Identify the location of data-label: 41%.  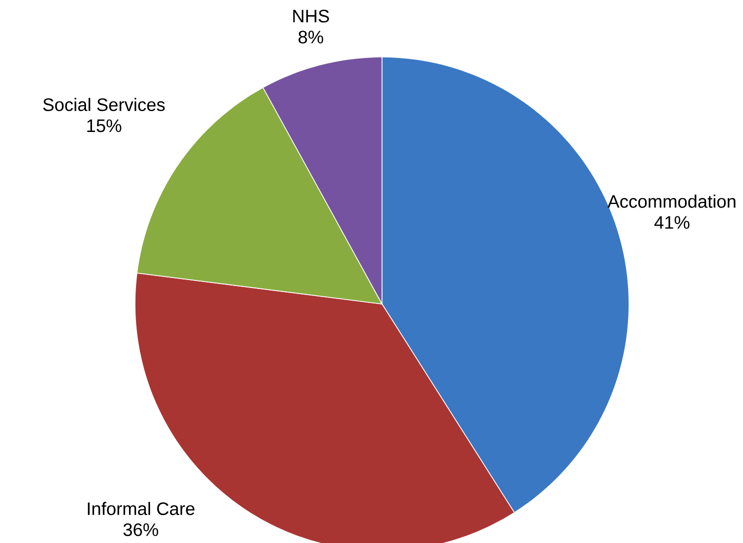
(672, 222).